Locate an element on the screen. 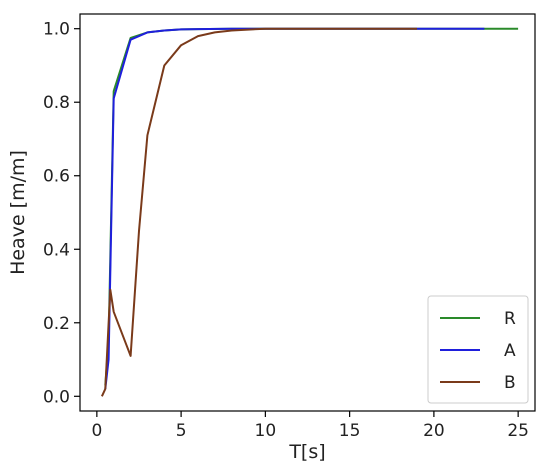 This screenshot has width=550, height=471. y-tick-label: 0.8 is located at coordinates (56, 103).